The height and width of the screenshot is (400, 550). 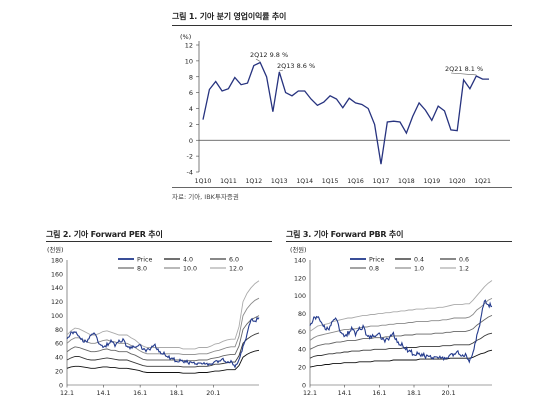 What do you see at coordinates (236, 268) in the screenshot?
I see `figure2-legend-label: 12.0` at bounding box center [236, 268].